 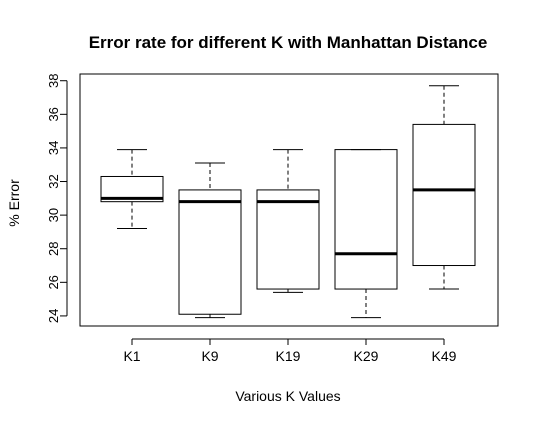 I want to click on y-tick-label: 38, so click(x=53, y=80).